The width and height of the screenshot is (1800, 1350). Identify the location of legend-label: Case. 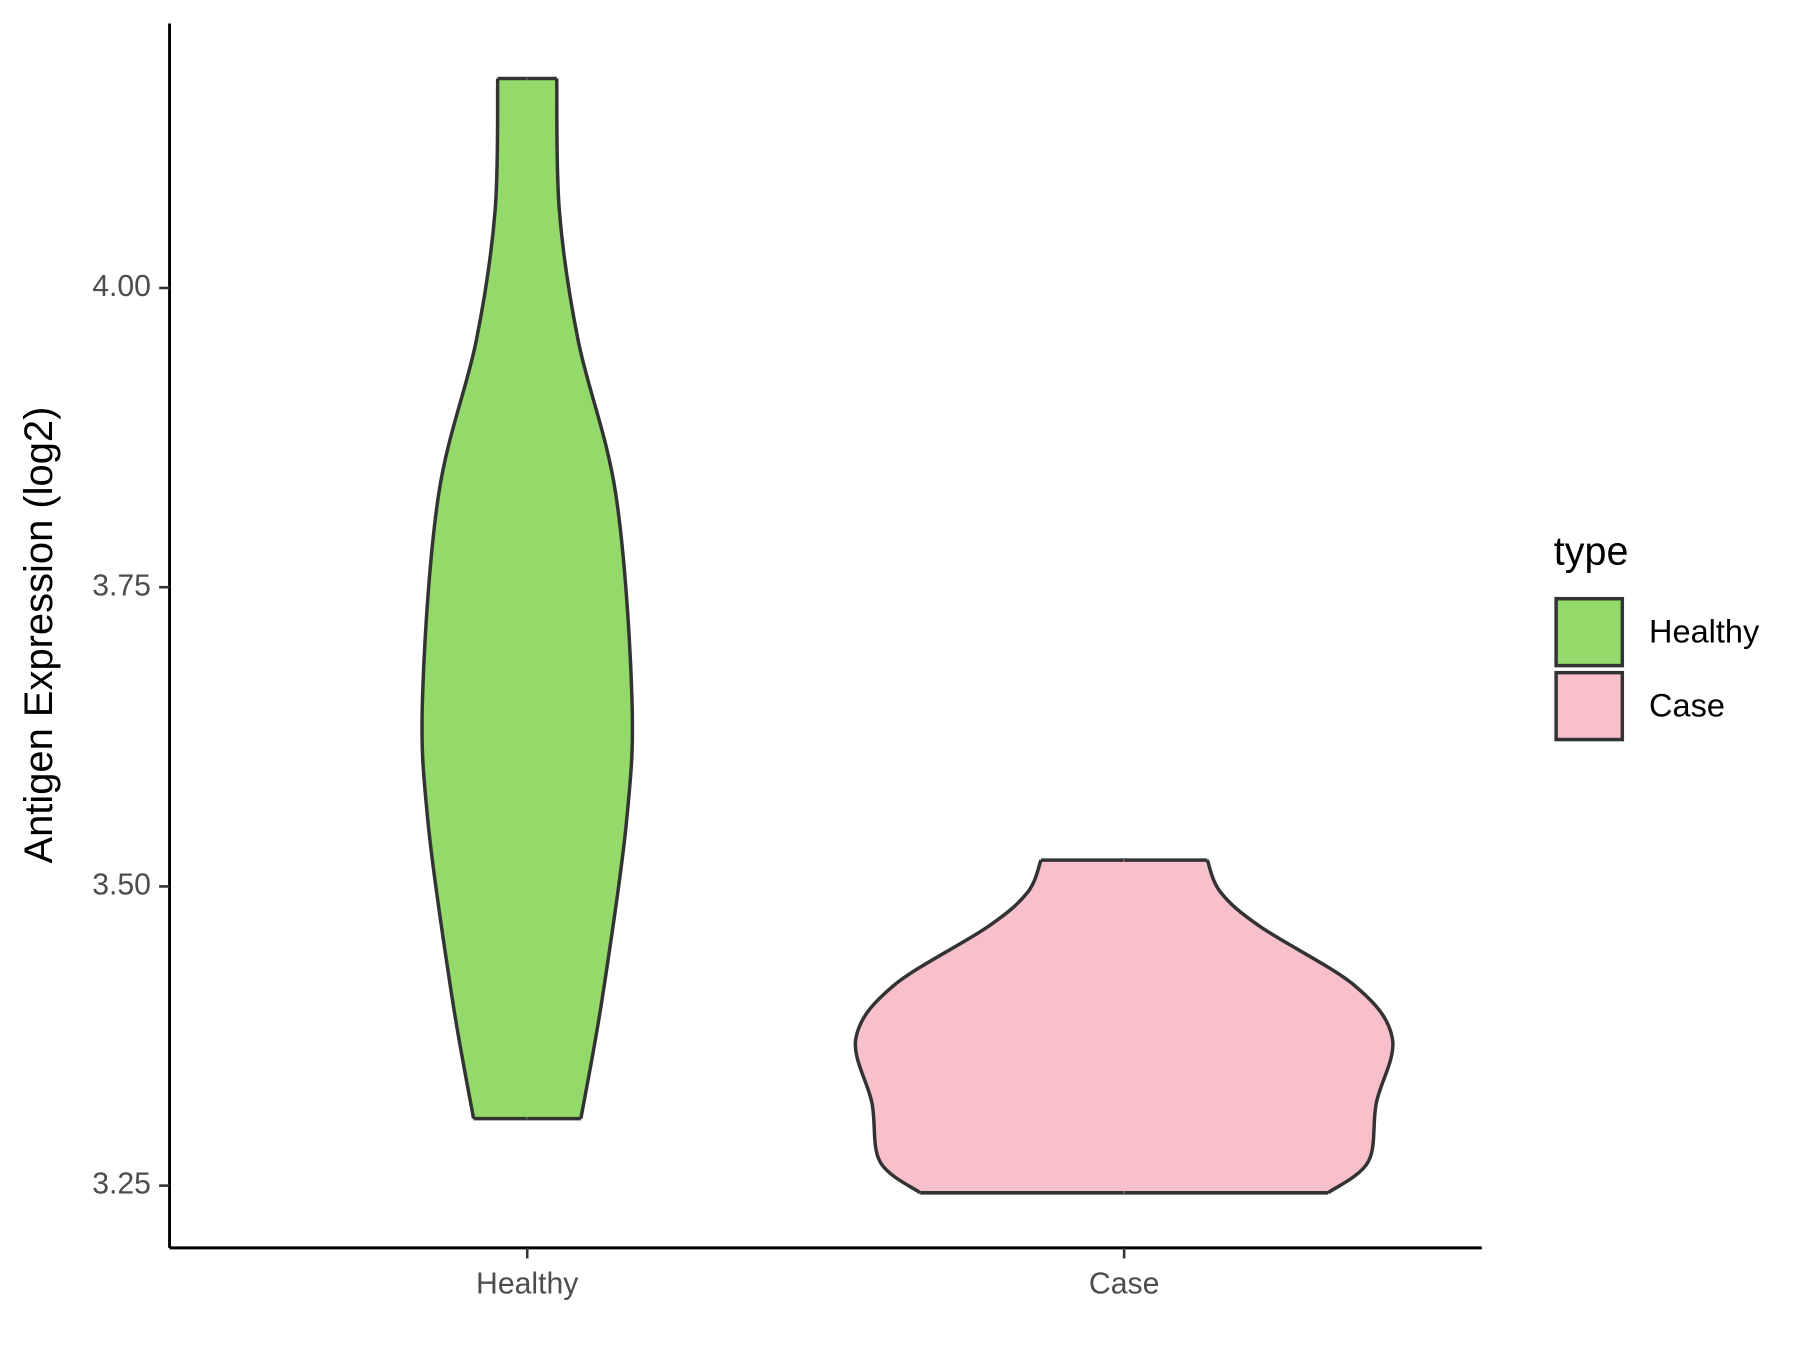
(1687, 704).